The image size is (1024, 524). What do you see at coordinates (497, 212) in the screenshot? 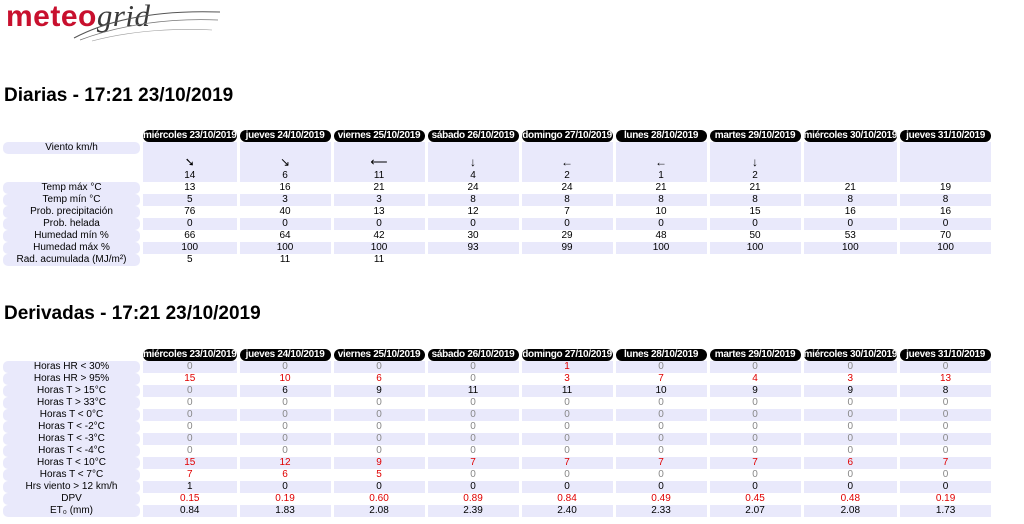
I see `data-row: Prob. precipitación 76 40 13 12 7 10 15 16 16` at bounding box center [497, 212].